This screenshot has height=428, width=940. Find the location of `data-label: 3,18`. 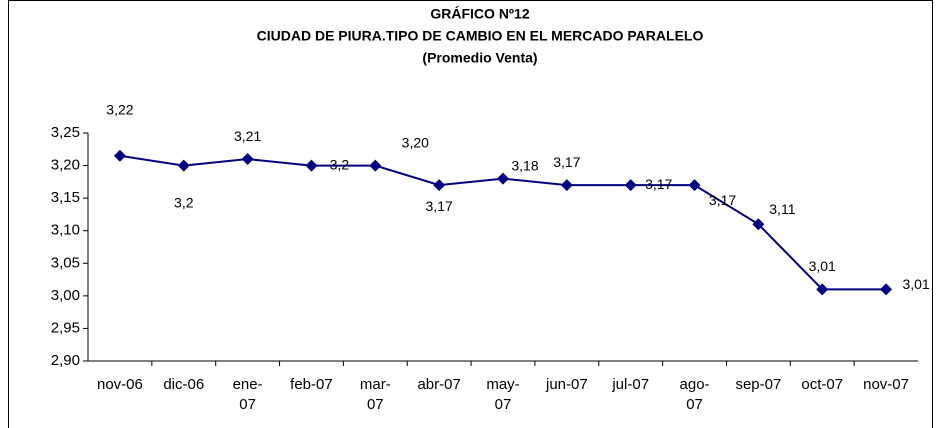

data-label: 3,18 is located at coordinates (524, 165).